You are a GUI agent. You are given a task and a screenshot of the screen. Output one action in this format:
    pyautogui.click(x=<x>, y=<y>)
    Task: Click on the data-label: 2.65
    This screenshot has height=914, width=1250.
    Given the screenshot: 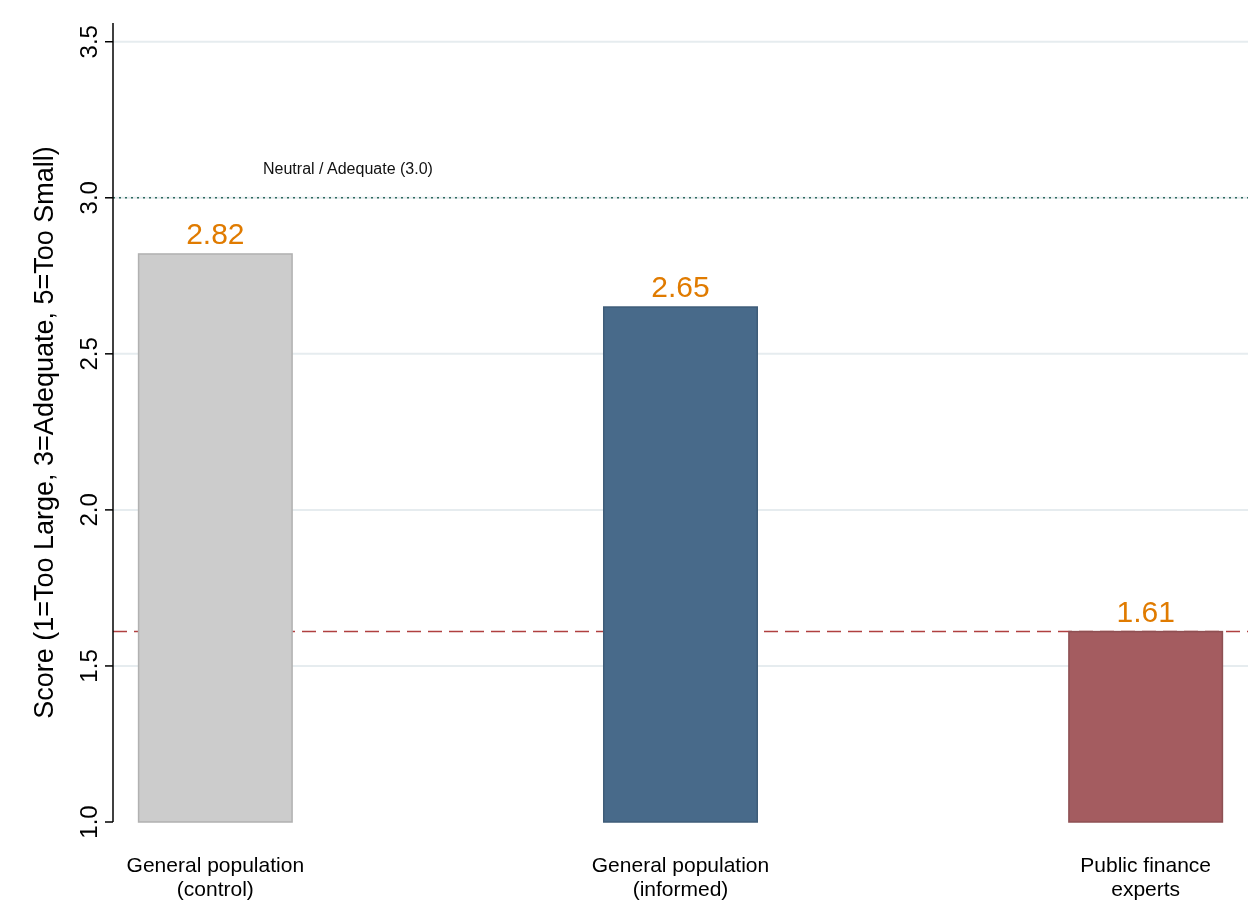 What is the action you would take?
    pyautogui.click(x=680, y=287)
    